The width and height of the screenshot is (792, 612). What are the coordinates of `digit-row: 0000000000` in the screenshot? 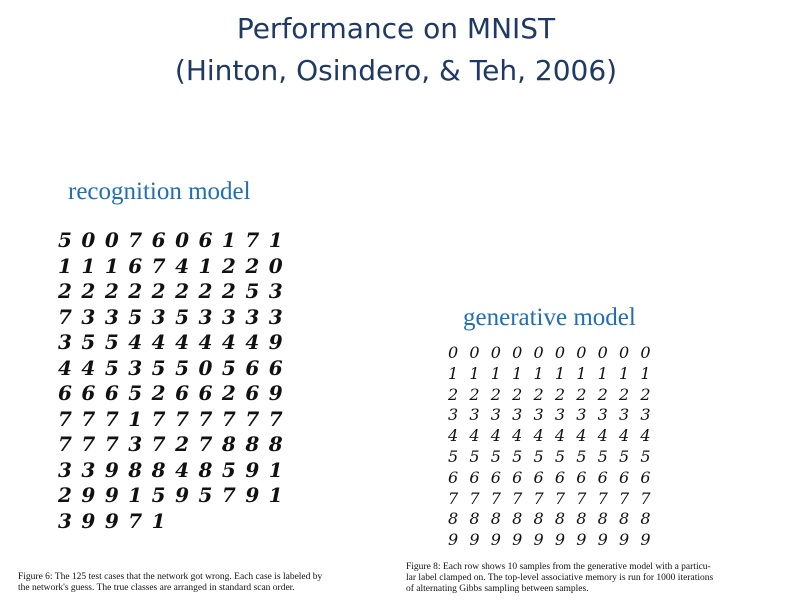 It's located at (555, 352).